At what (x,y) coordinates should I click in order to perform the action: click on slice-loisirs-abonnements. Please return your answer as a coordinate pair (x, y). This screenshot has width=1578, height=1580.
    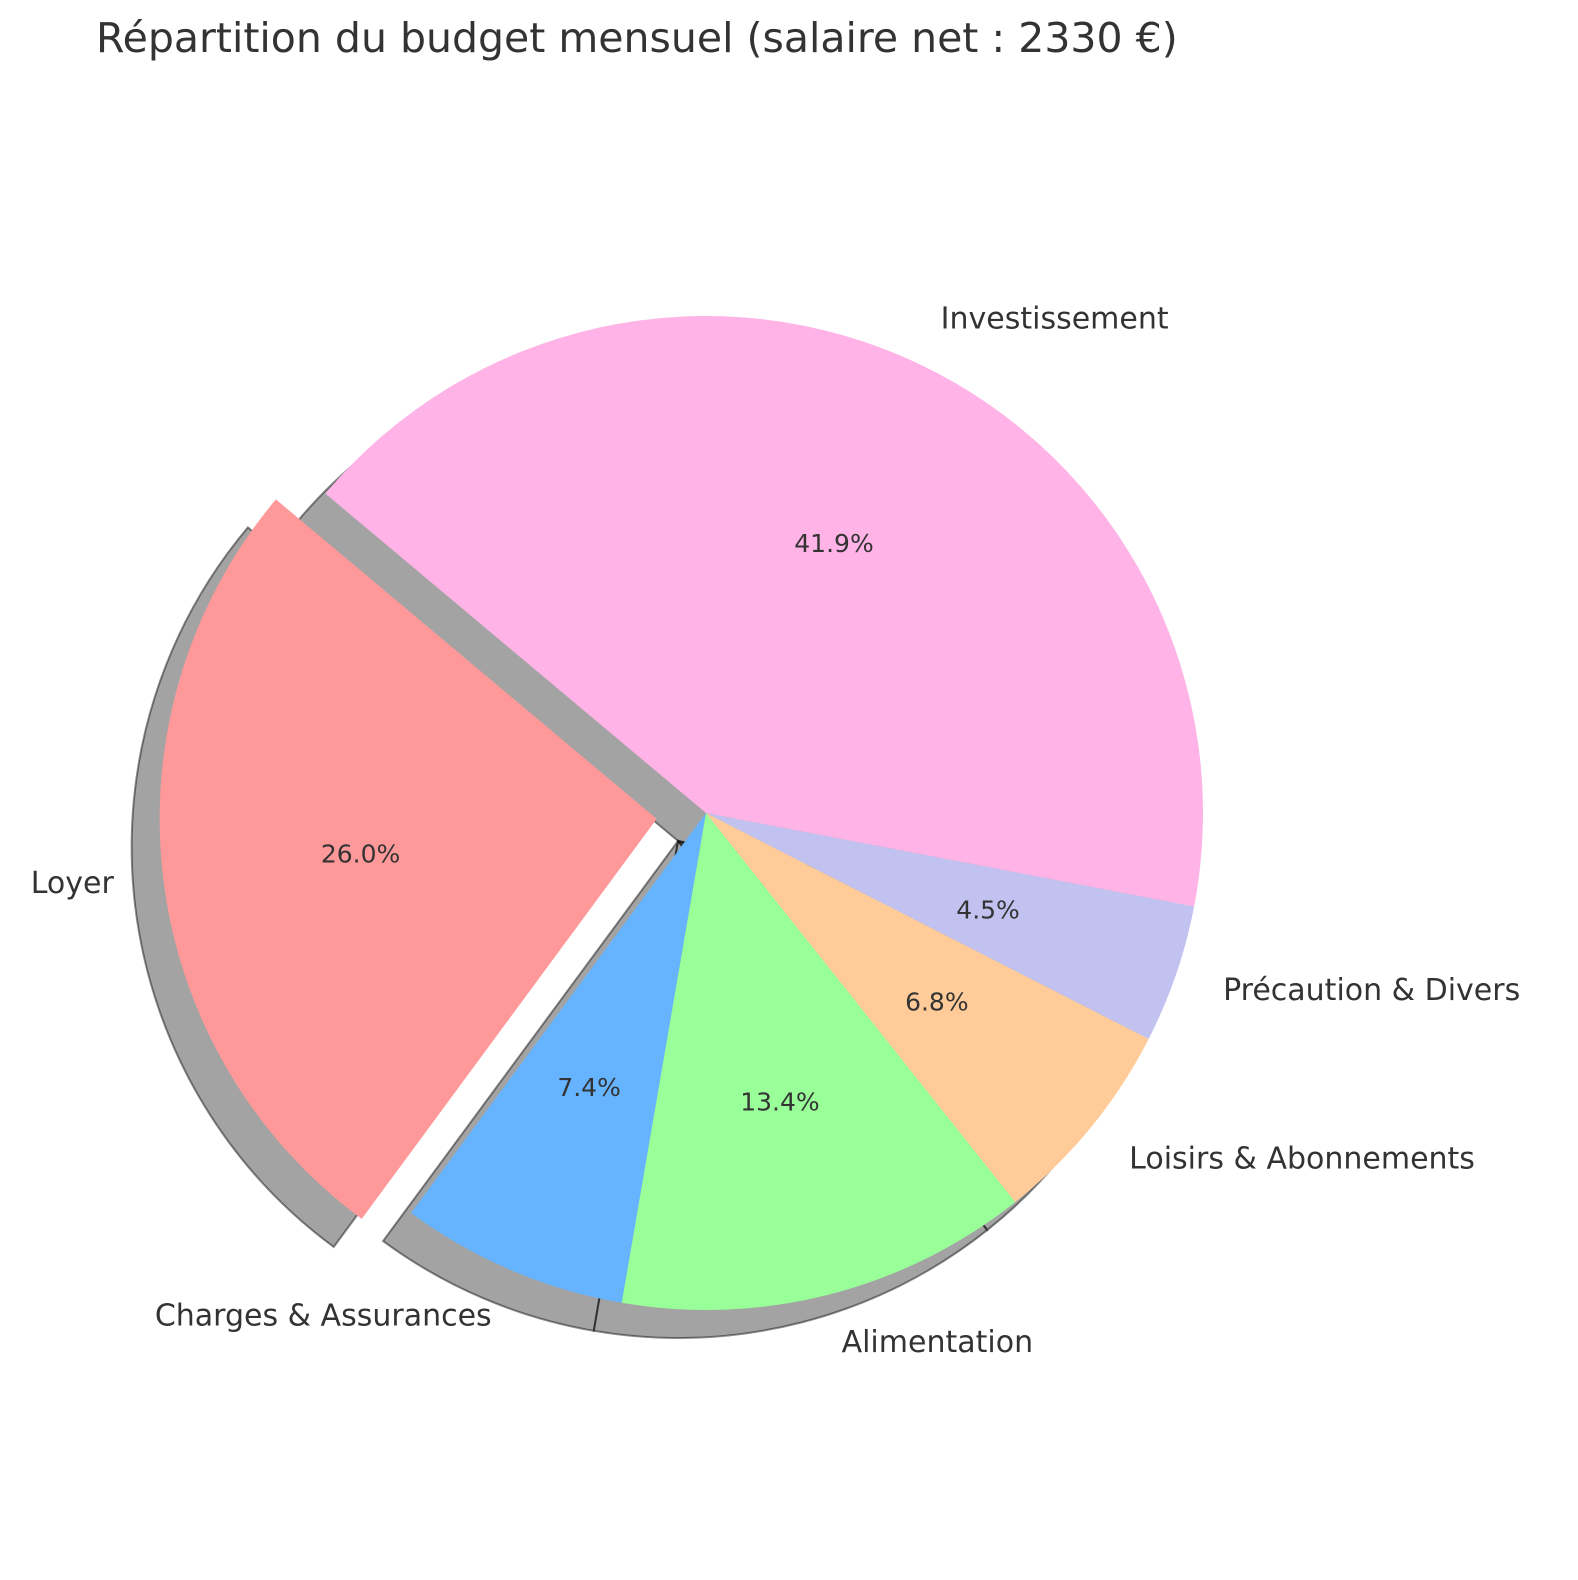
    Looking at the image, I should click on (927, 1008).